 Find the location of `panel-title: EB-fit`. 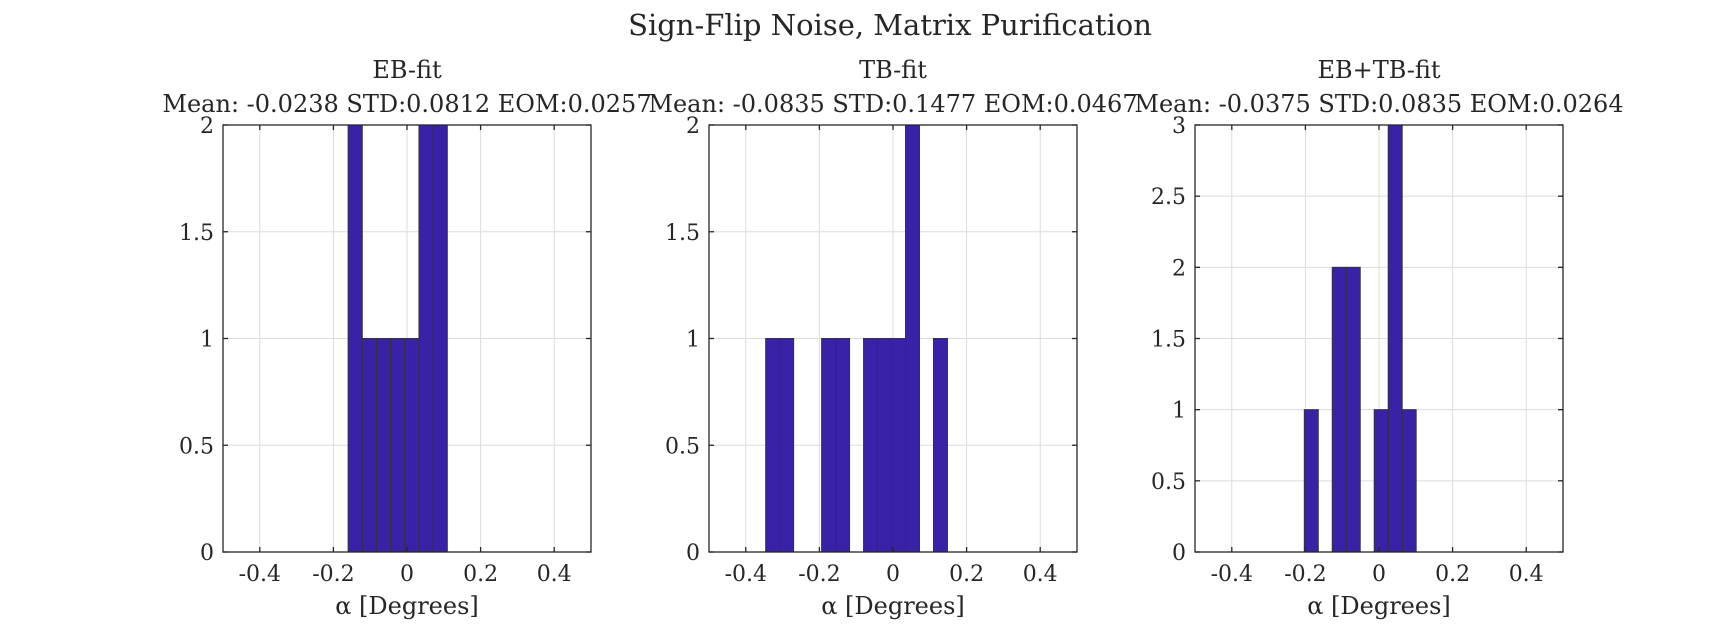

panel-title: EB-fit is located at coordinates (407, 70).